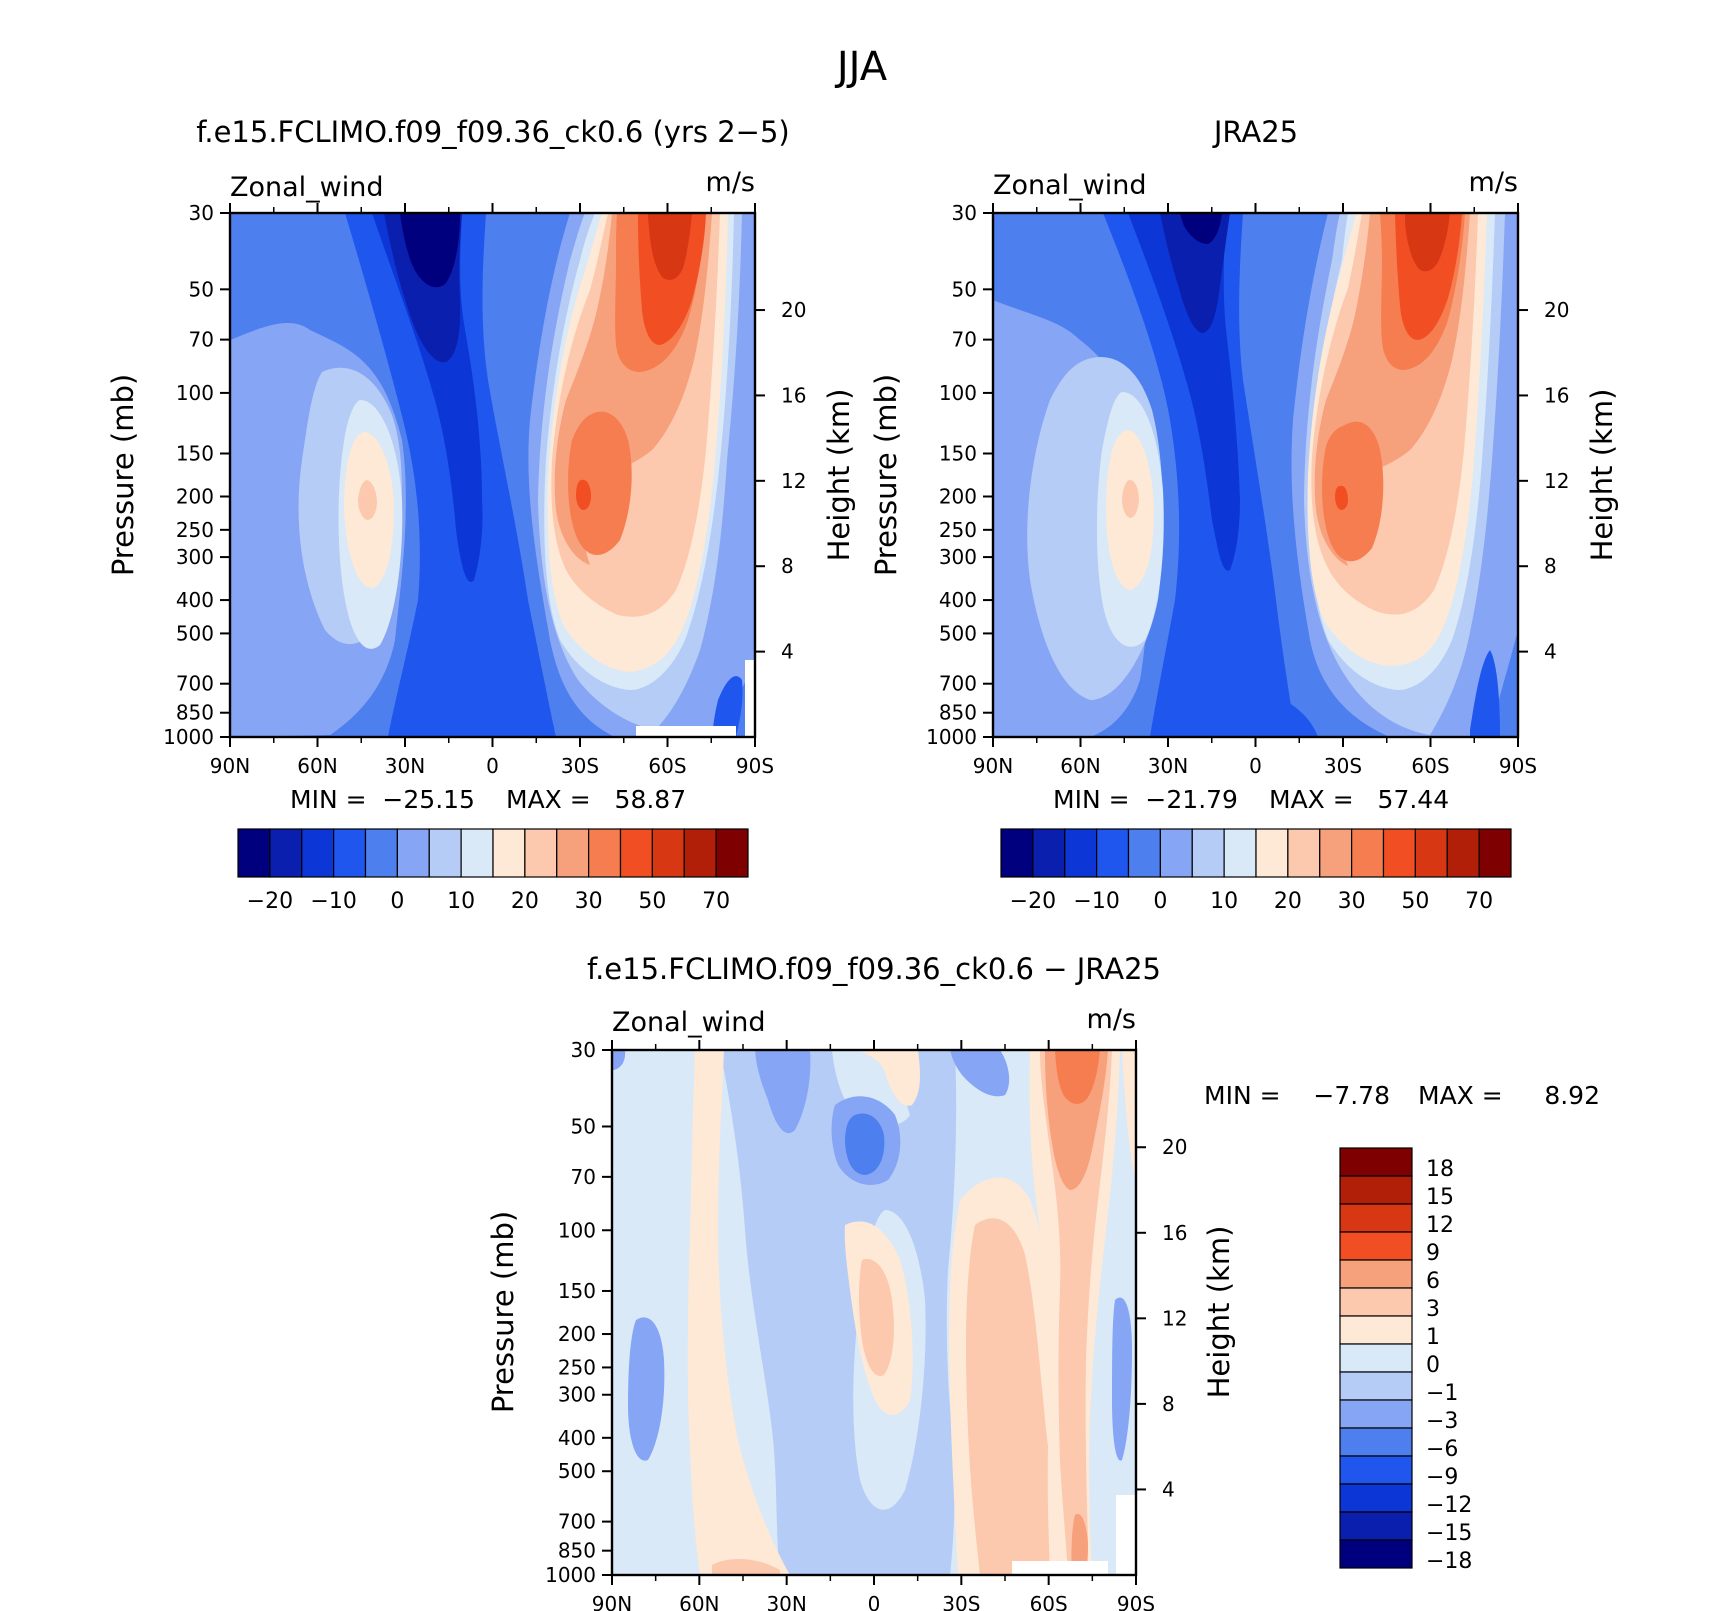 This screenshot has width=1710, height=1611. Describe the element at coordinates (1442, 1393) in the screenshot. I see `colorbar-label: −1` at that location.